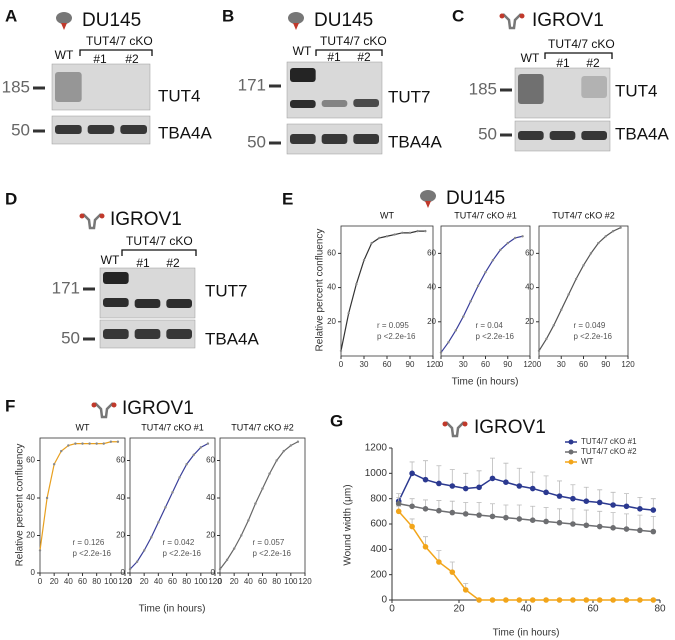 The height and width of the screenshot is (640, 675). What do you see at coordinates (30, 535) in the screenshot?
I see `y-tick-label: 20` at bounding box center [30, 535].